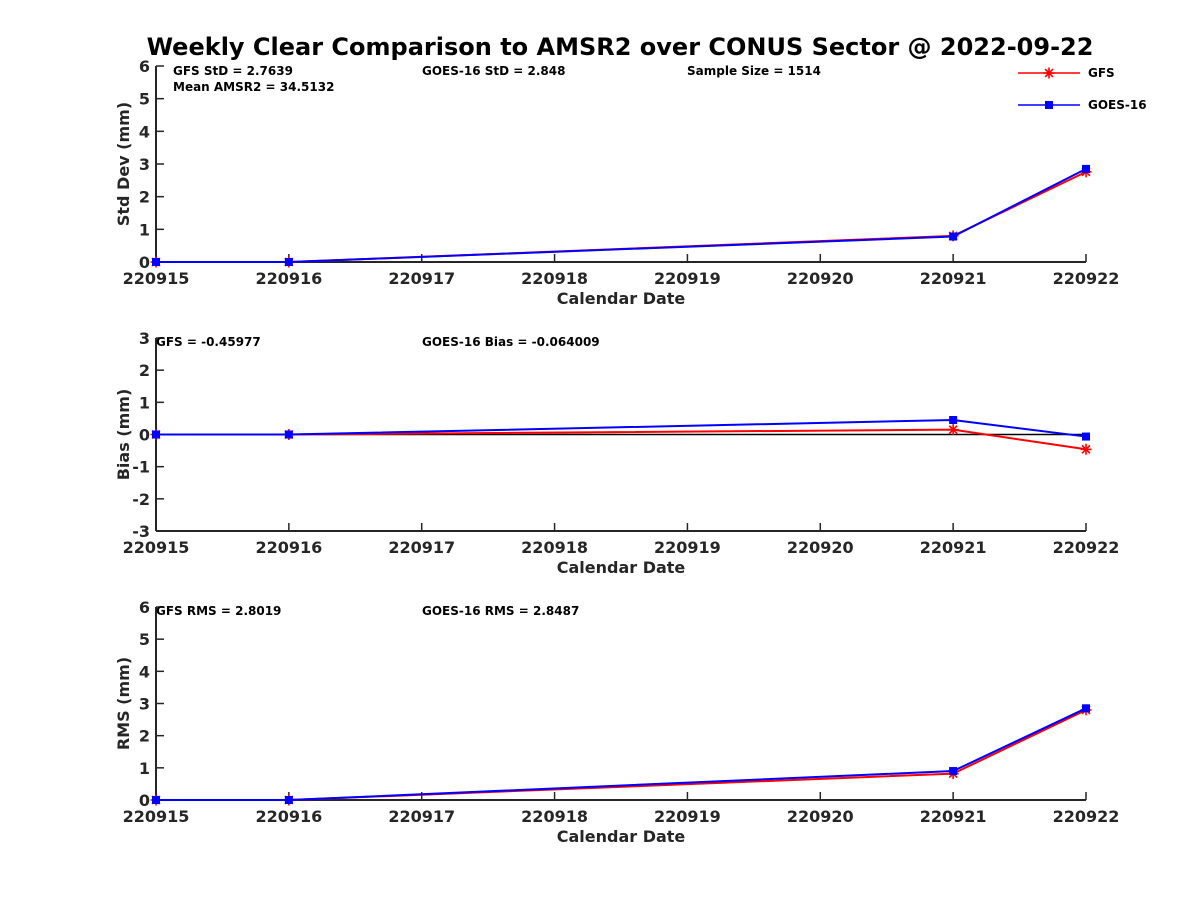  I want to click on stat-annotation: GOES-16 StD = 2.848, so click(493, 71).